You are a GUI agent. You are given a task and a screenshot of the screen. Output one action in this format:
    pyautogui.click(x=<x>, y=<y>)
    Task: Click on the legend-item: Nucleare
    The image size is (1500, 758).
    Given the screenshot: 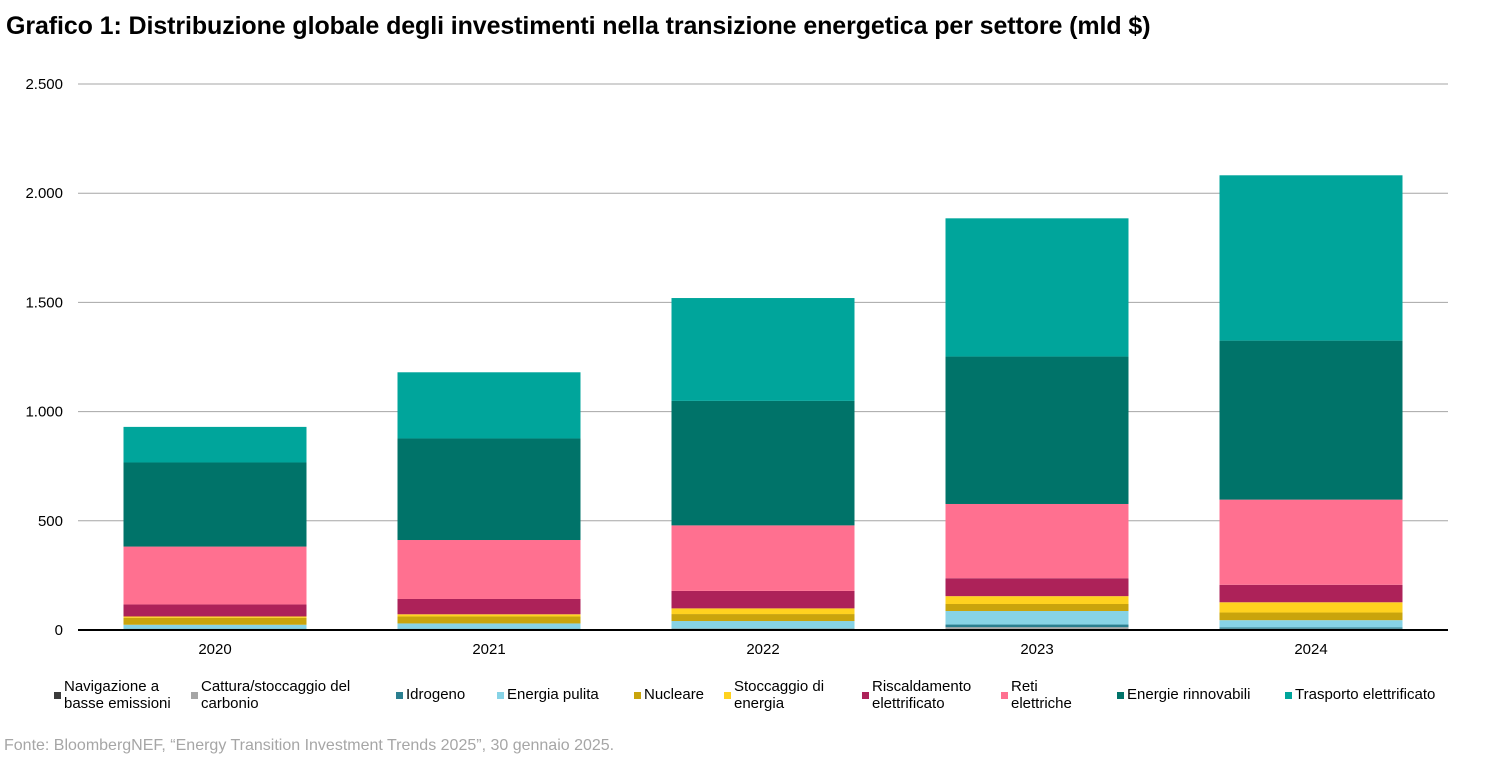 What is the action you would take?
    pyautogui.click(x=669, y=694)
    